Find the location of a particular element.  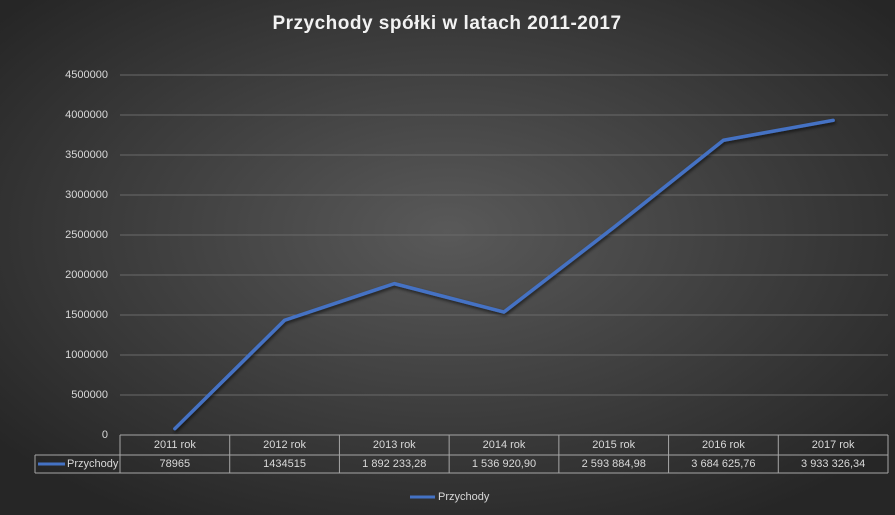

y-tick-label: 1500000 is located at coordinates (86, 315).